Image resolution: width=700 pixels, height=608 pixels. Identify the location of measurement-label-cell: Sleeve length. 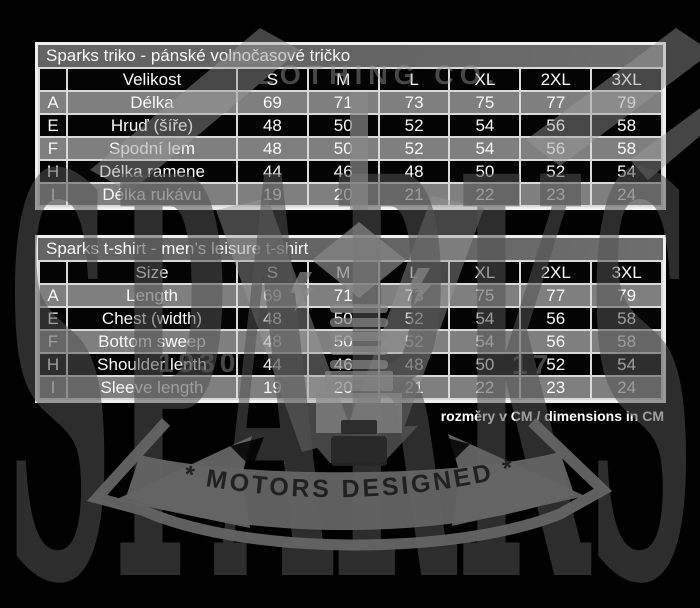
(152, 387).